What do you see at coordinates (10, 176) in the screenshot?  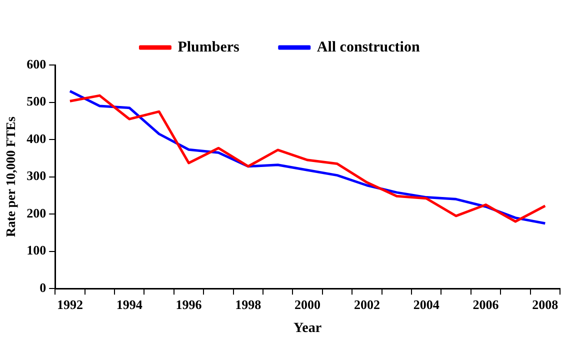 I see `y-axis-title: Rate per 10,000 FTEs` at bounding box center [10, 176].